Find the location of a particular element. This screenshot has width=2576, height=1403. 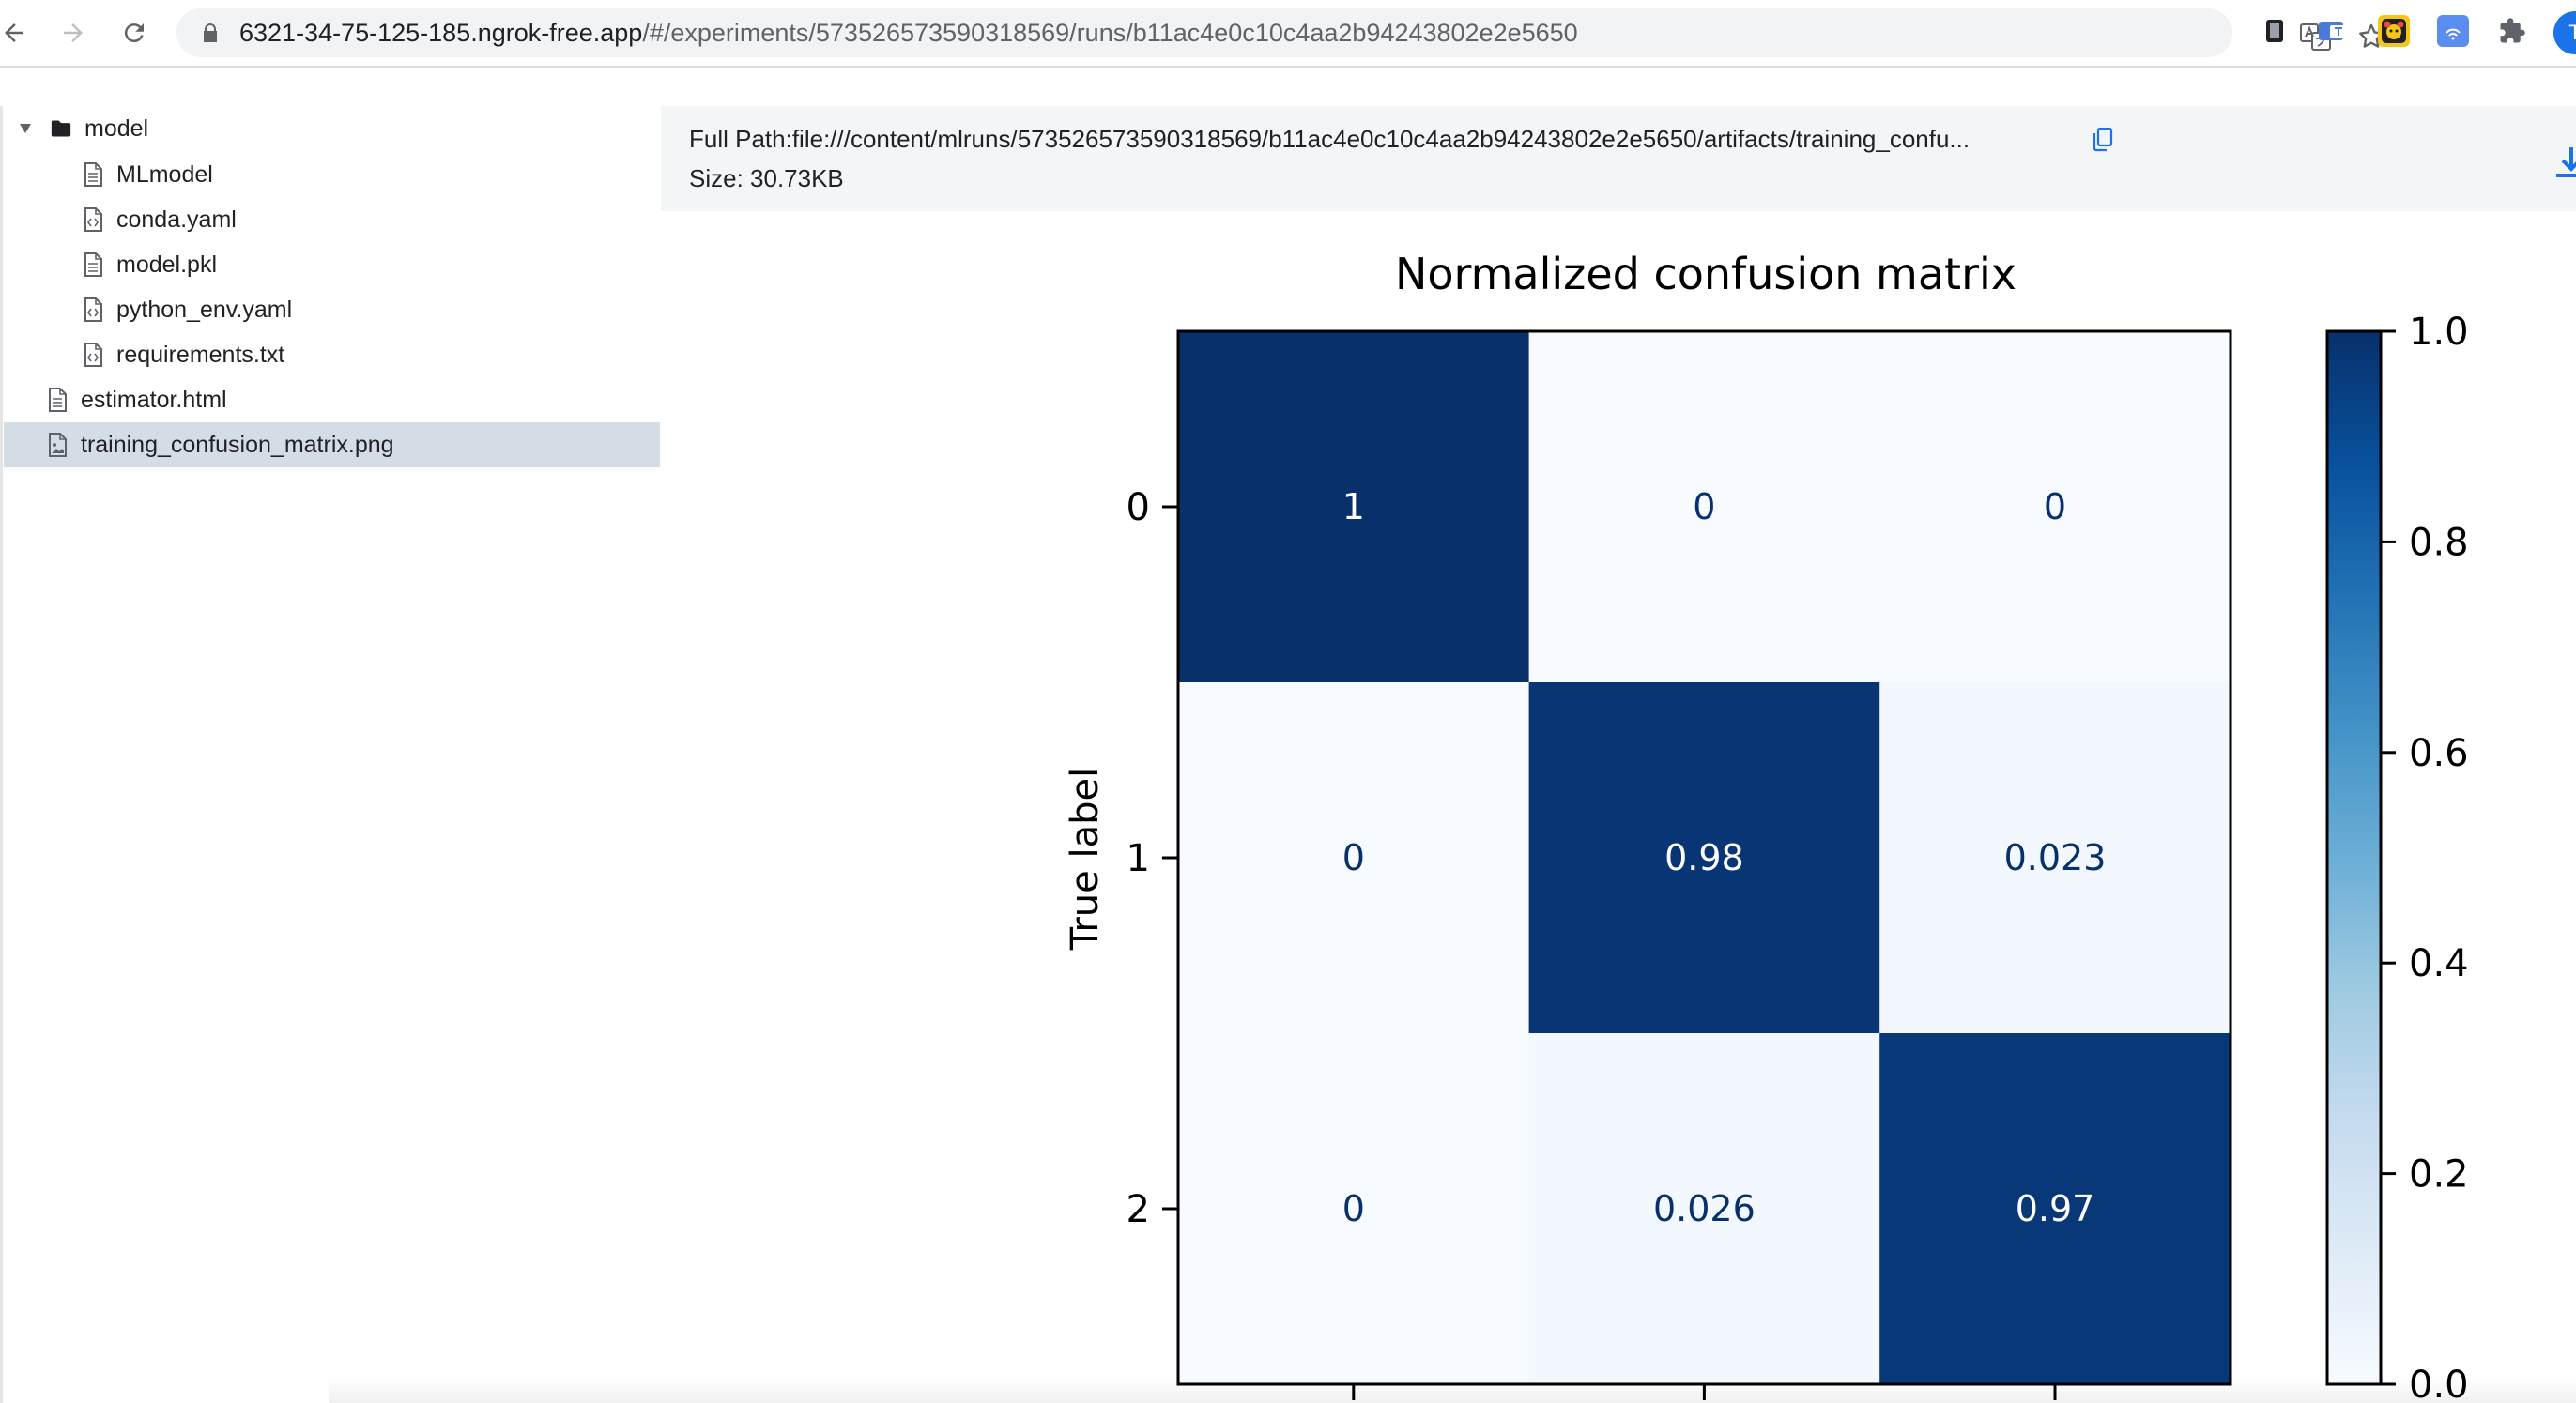

chart-title: Normalized confusion matrix is located at coordinates (1705, 274).